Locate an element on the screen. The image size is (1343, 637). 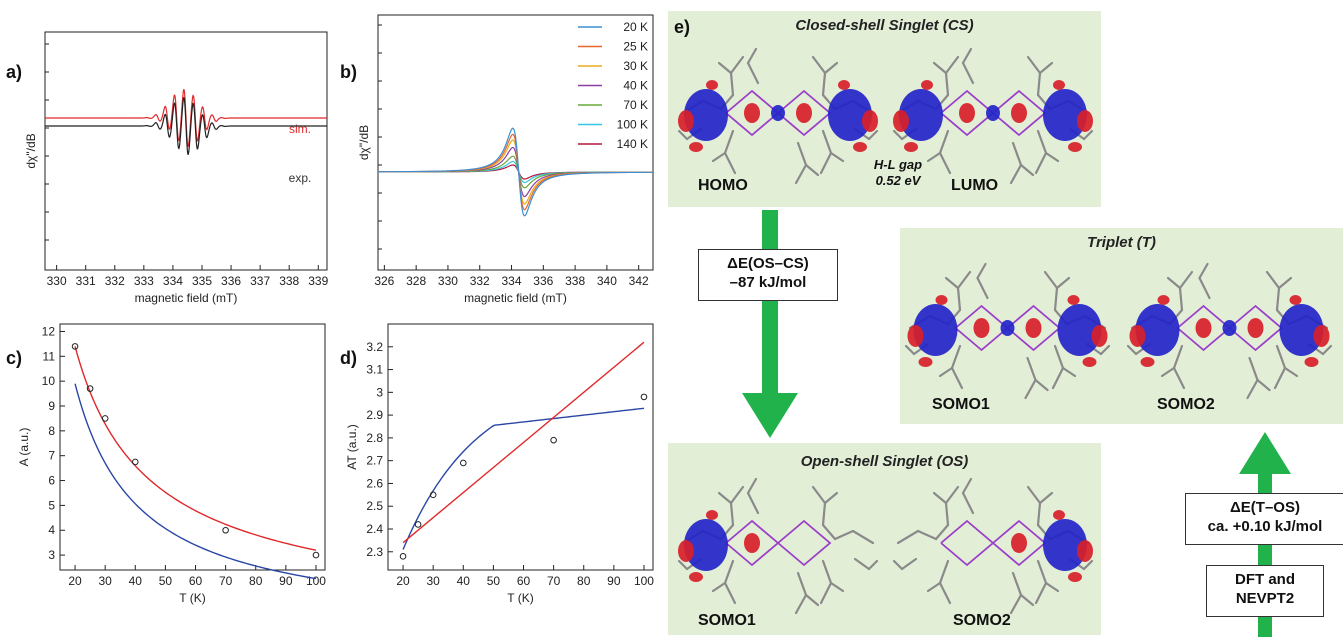
triplet-somo2-label: SOMO2 is located at coordinates (1186, 404).